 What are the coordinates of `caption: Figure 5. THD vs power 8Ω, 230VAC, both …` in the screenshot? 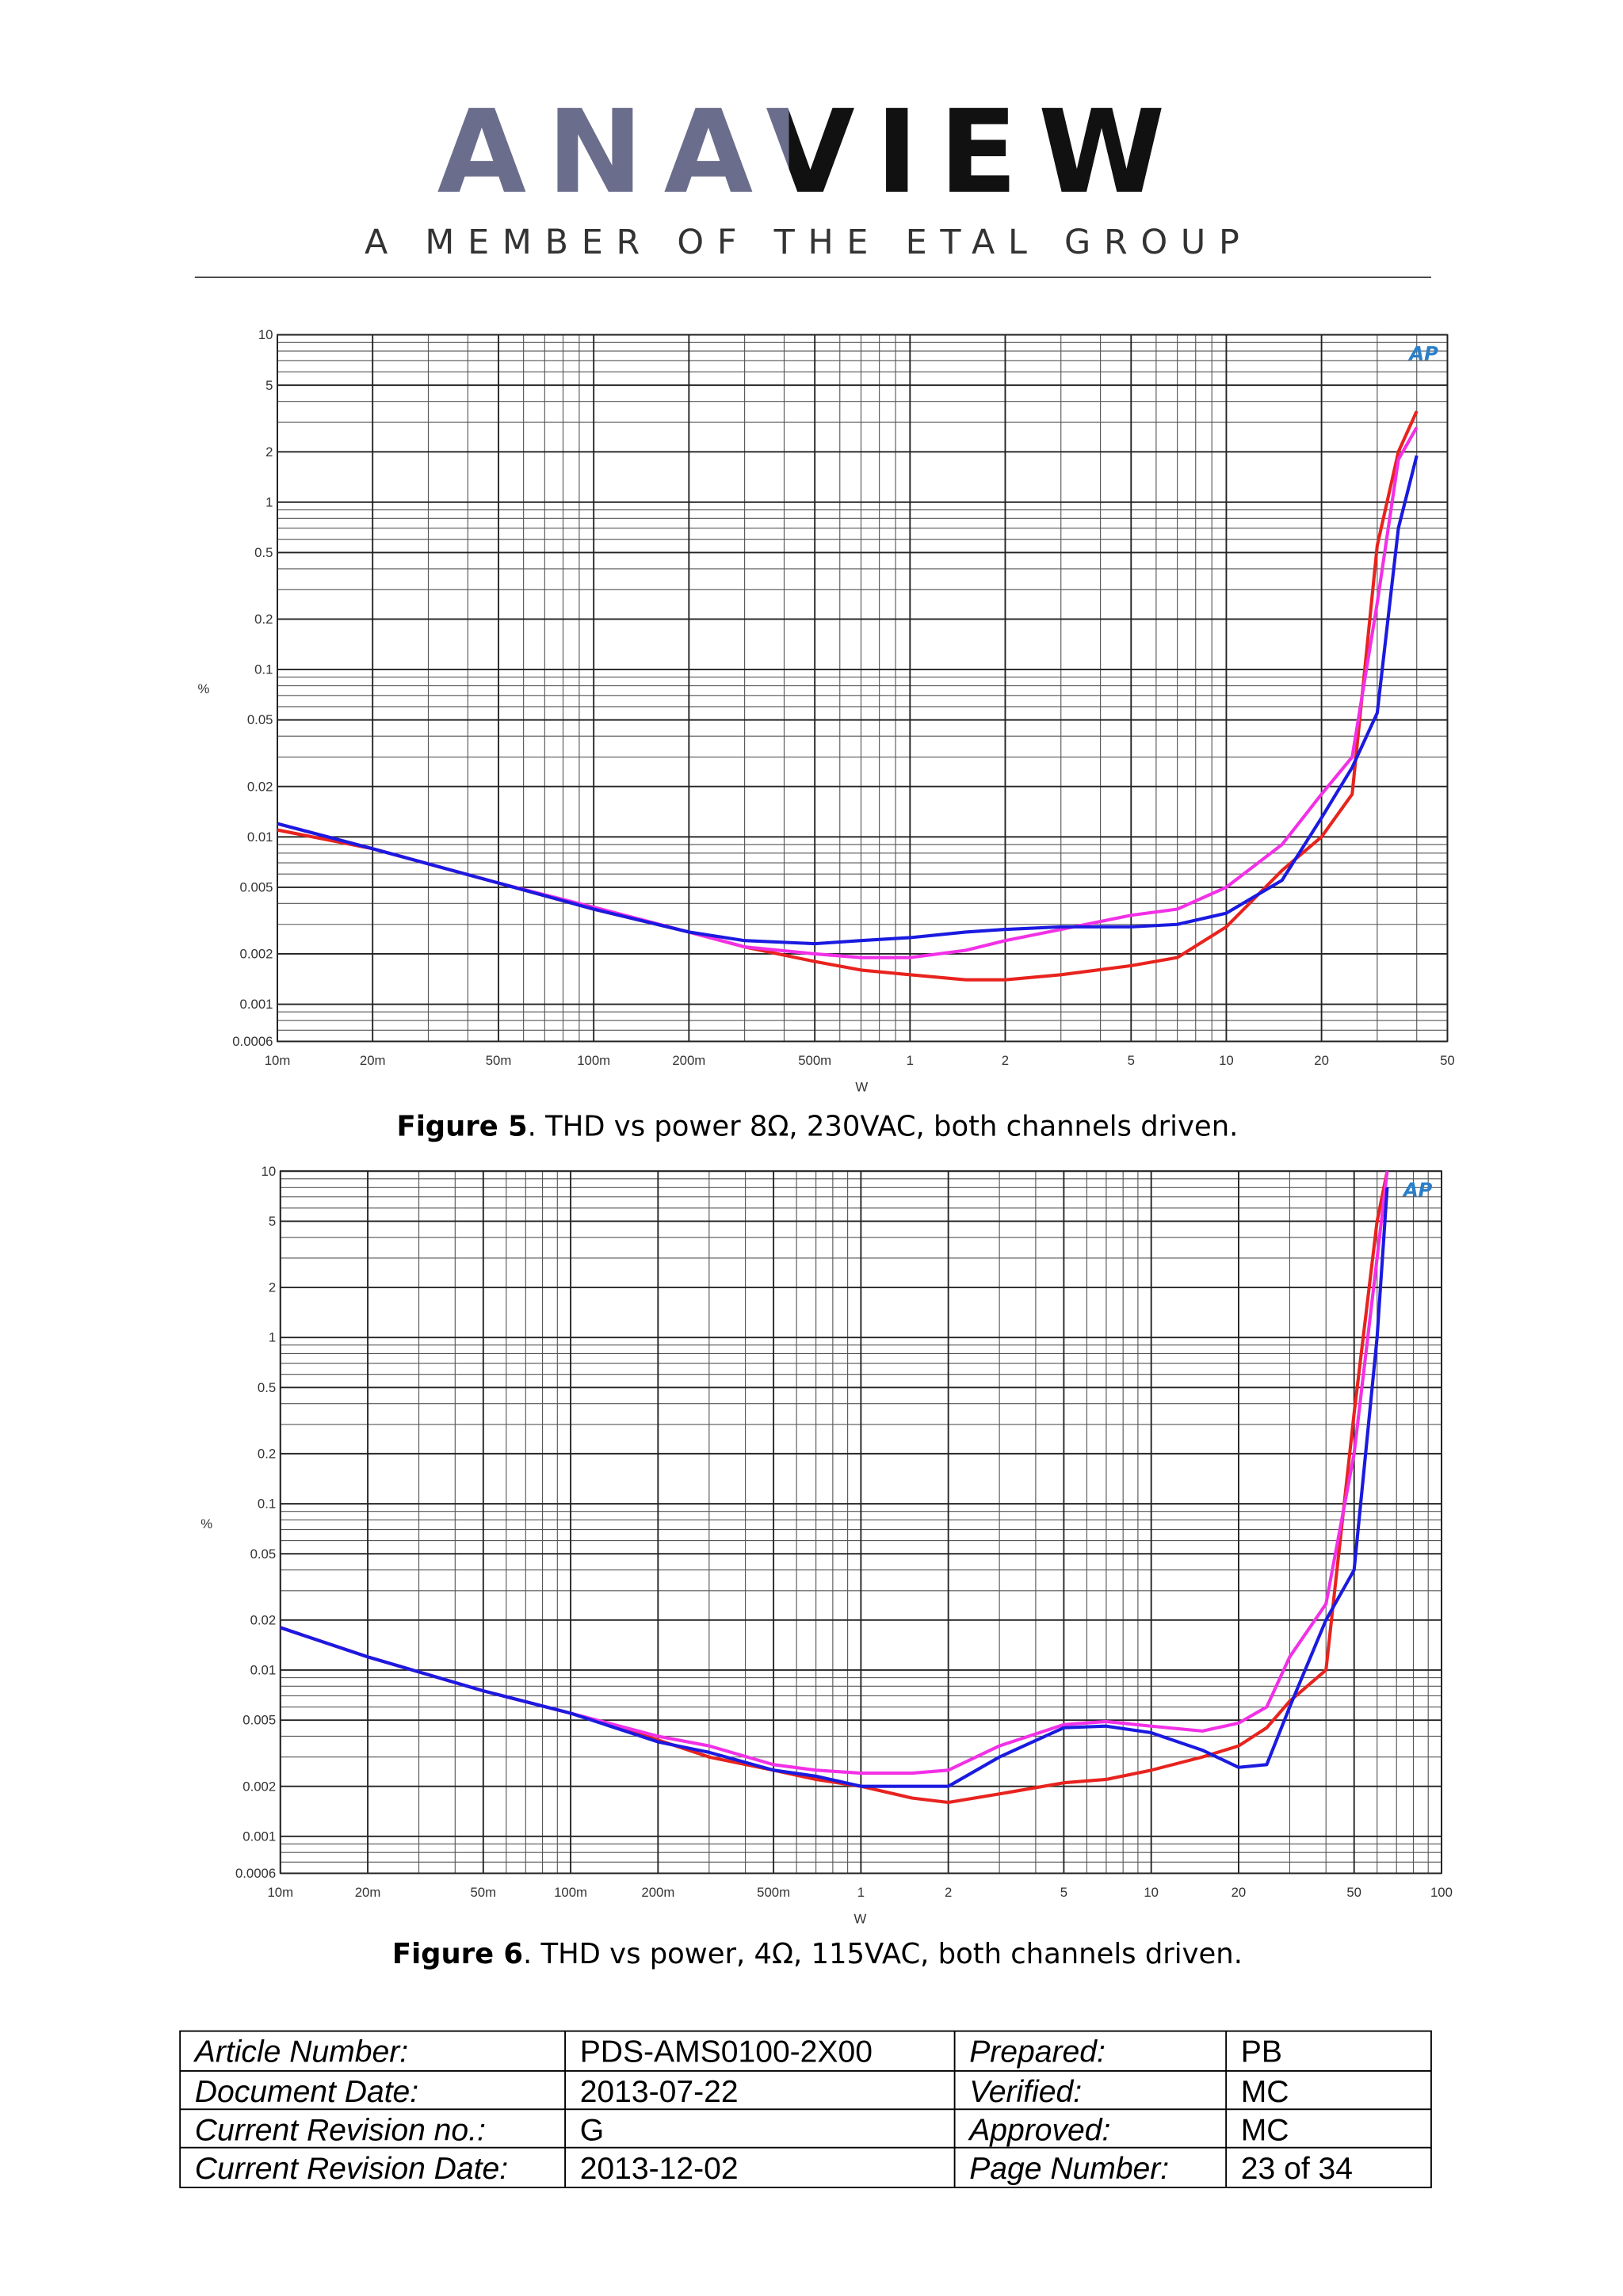 It's located at (818, 1127).